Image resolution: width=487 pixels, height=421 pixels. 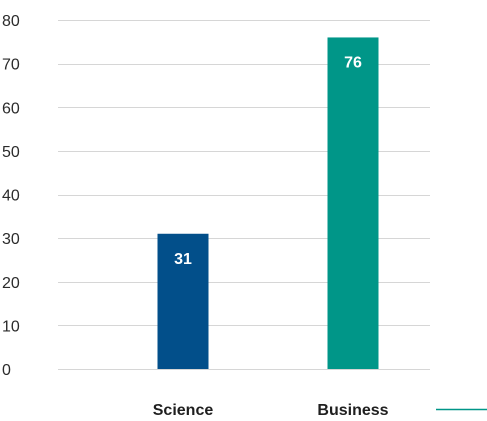 What do you see at coordinates (11, 239) in the screenshot?
I see `y-tick-label: 30` at bounding box center [11, 239].